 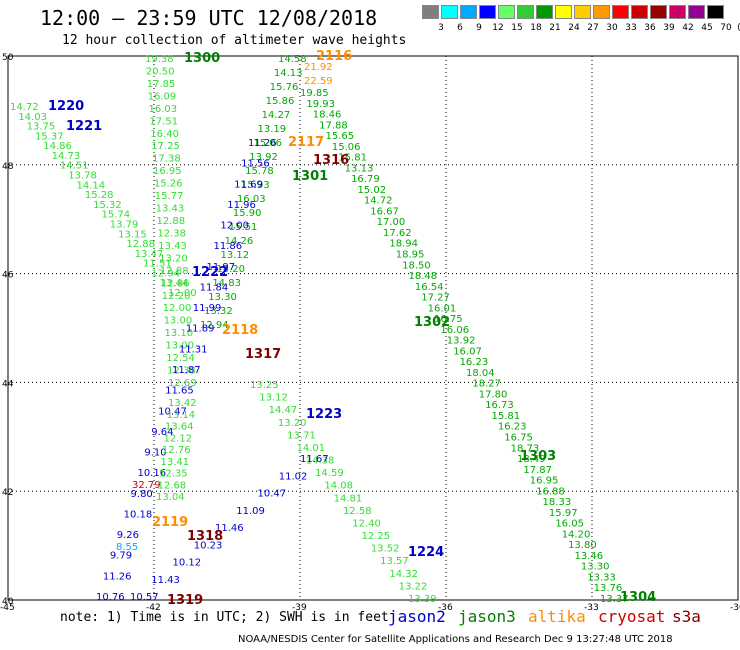 I want to click on swh-value-label: 12.76, so click(x=176, y=450).